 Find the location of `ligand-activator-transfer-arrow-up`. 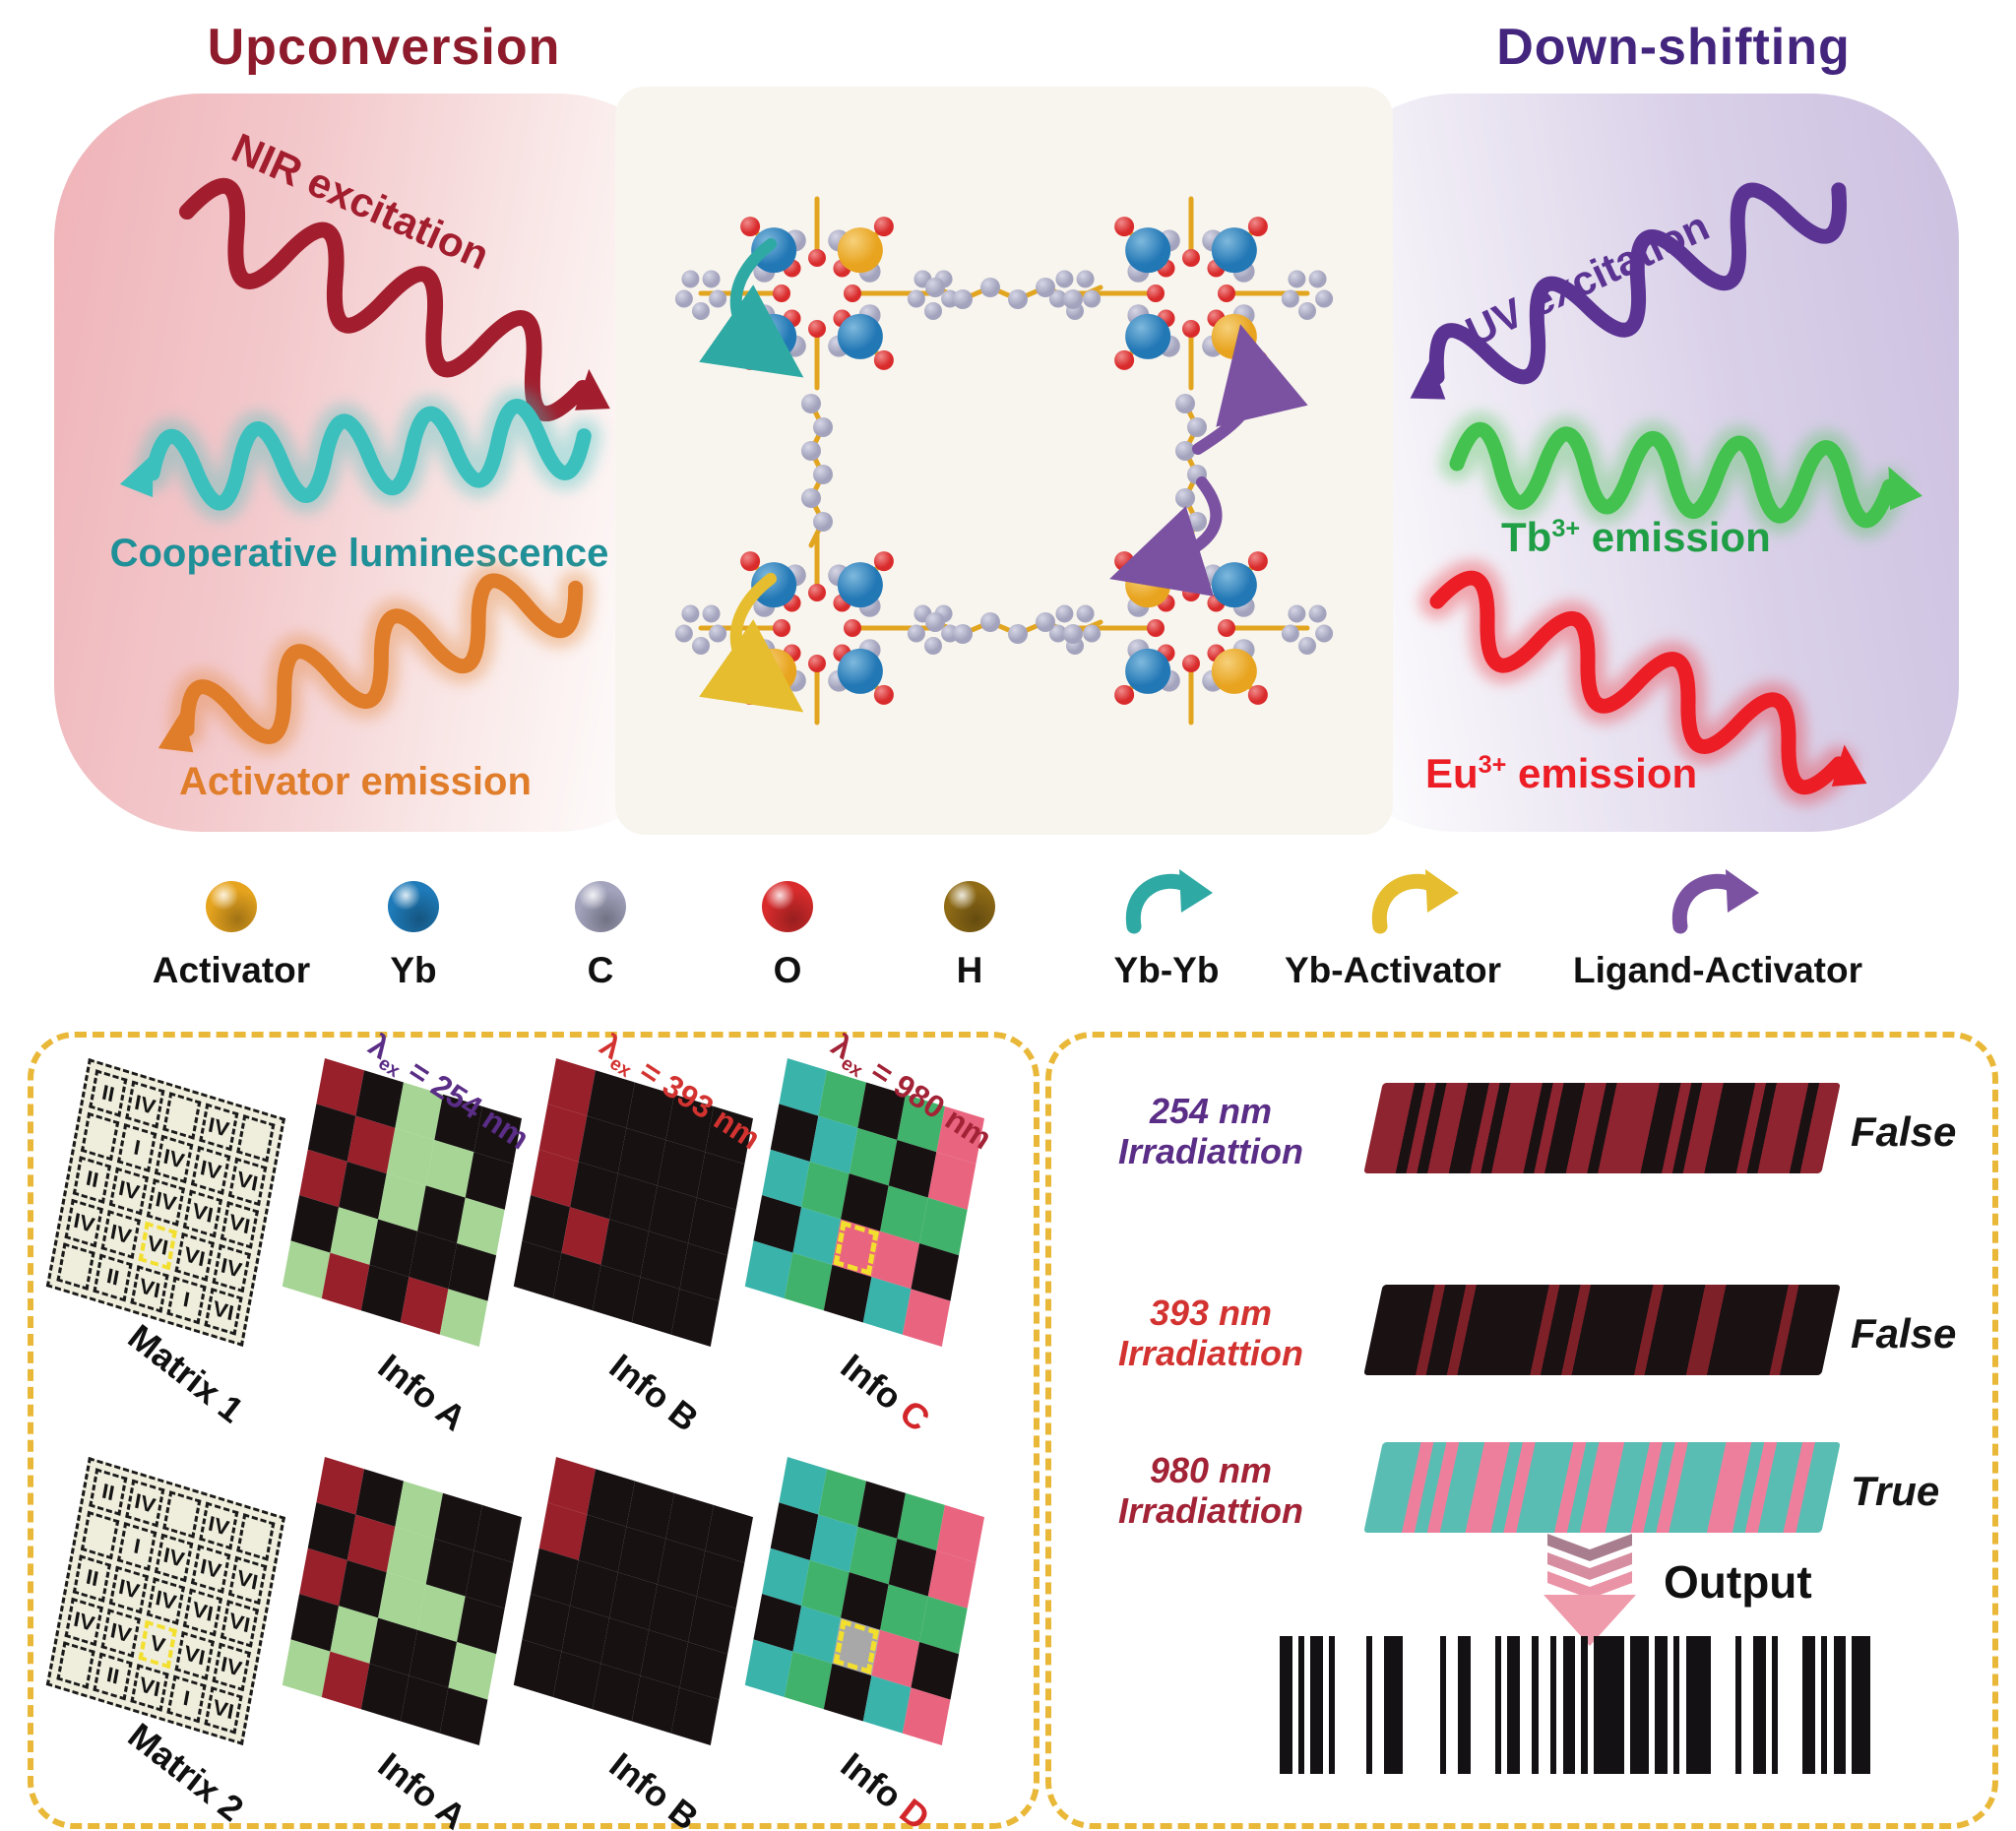

ligand-activator-transfer-arrow-up is located at coordinates (1250, 389).